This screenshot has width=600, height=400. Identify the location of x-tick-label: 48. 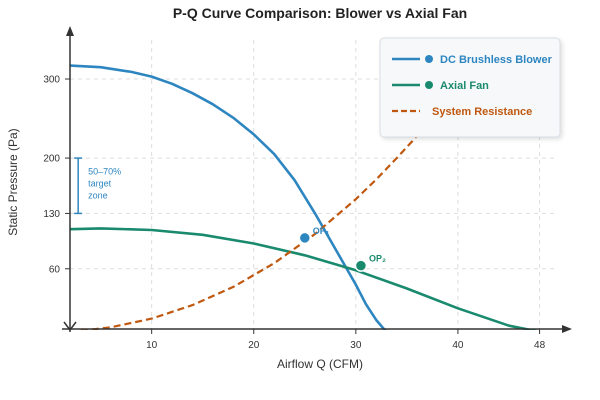
(540, 345).